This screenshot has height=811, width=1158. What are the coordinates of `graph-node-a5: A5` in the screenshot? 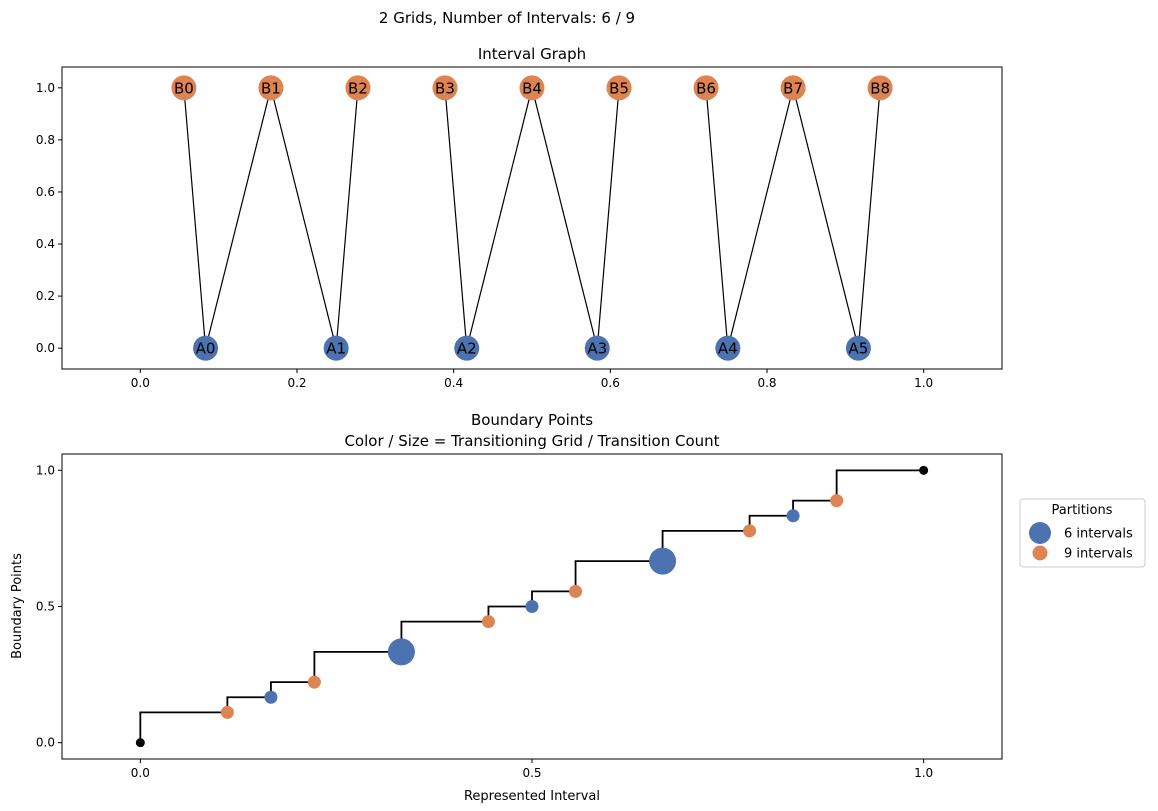 It's located at (858, 348).